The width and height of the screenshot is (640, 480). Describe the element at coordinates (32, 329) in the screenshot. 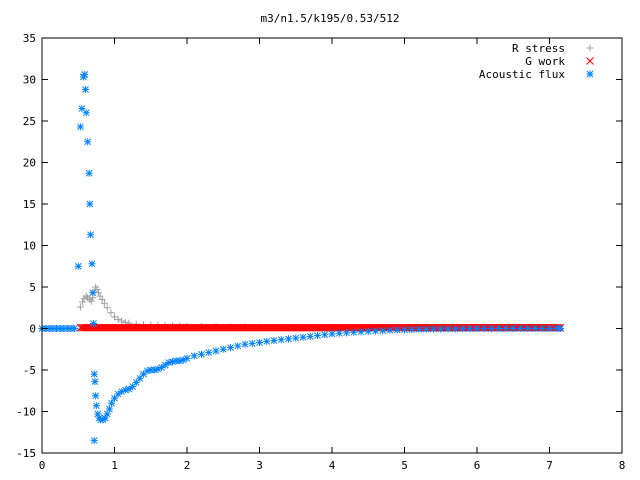

I see `y-tick-label: 0` at that location.